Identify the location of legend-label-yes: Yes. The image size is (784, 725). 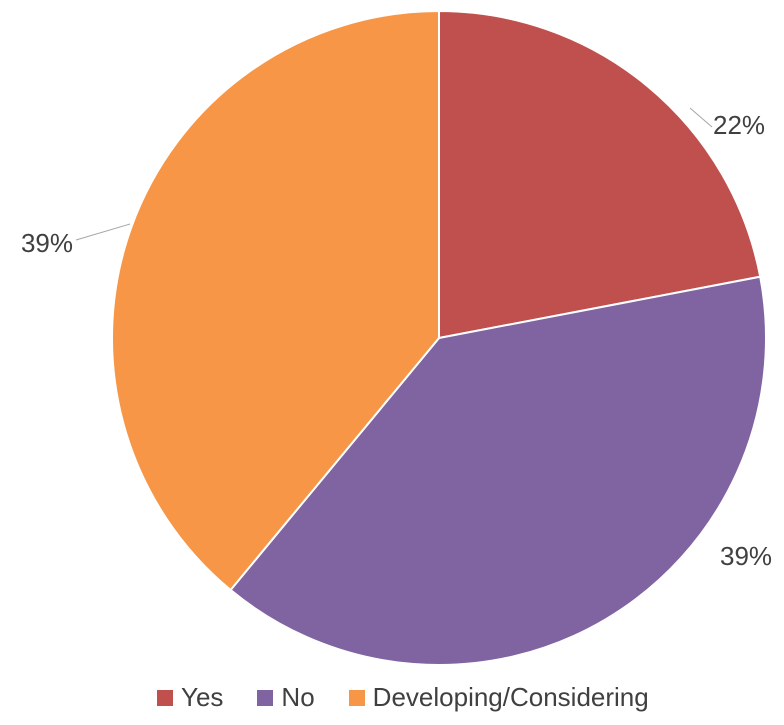
(202, 697).